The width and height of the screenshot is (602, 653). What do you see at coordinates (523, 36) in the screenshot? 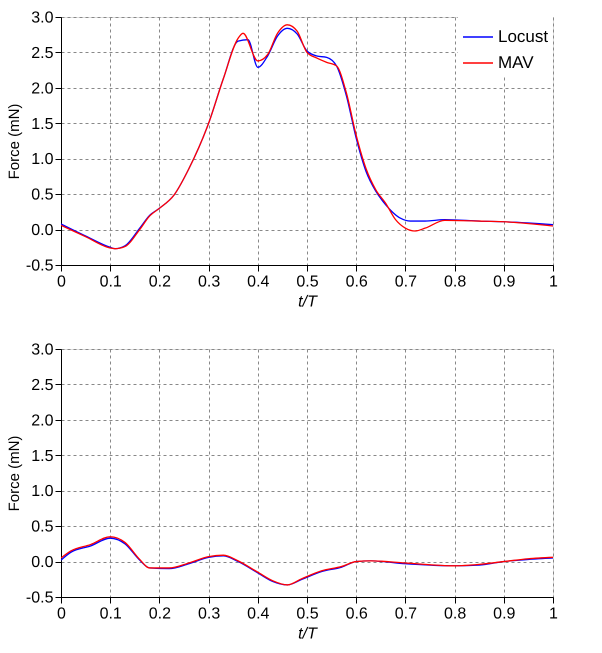
I see `legend-label: Locust` at bounding box center [523, 36].